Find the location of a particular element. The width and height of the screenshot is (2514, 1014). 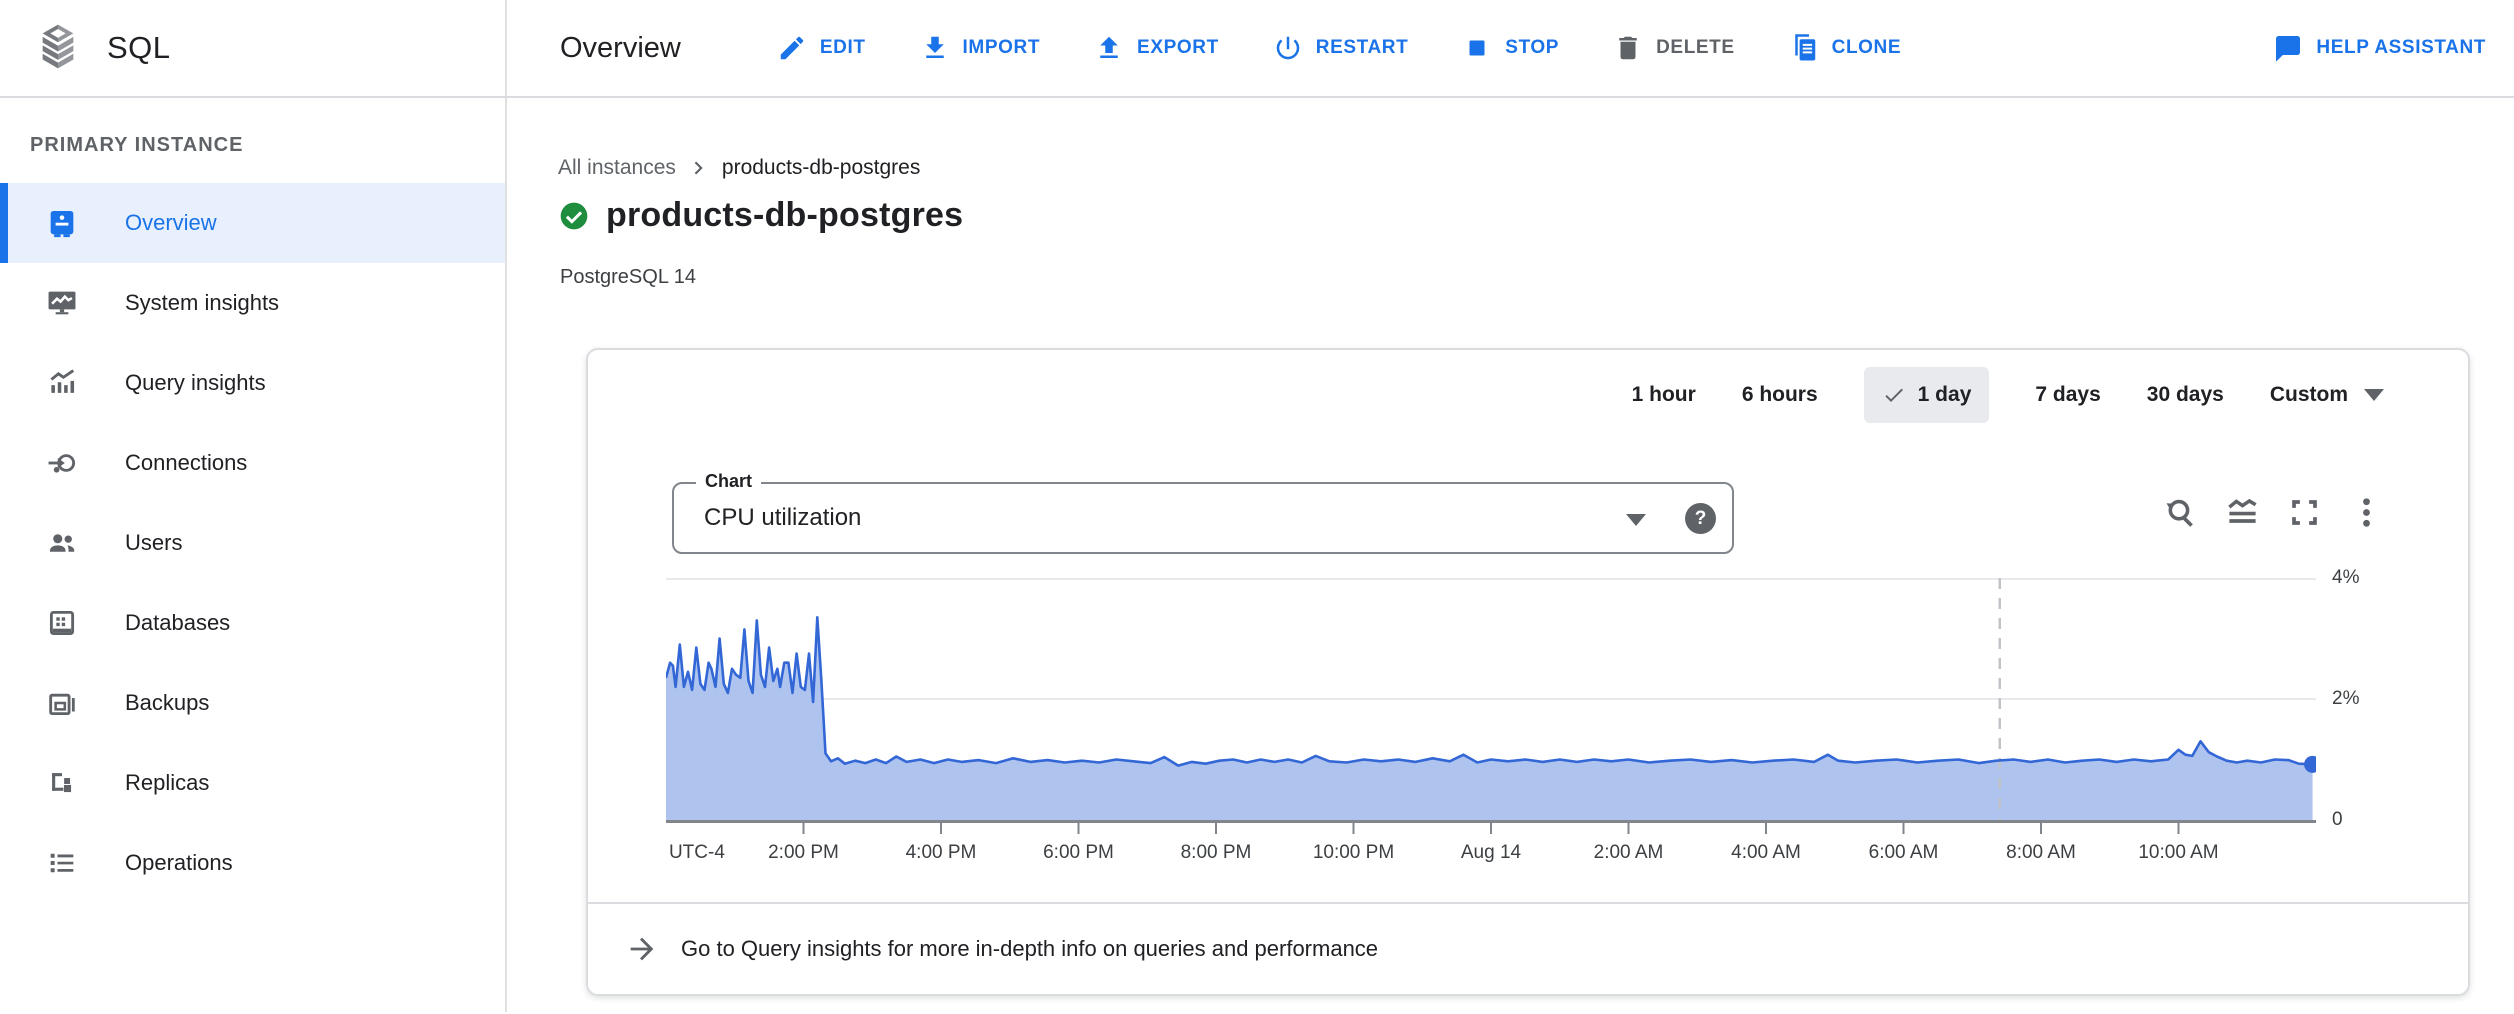

sidebar-item-connections: Connections is located at coordinates (252, 463).